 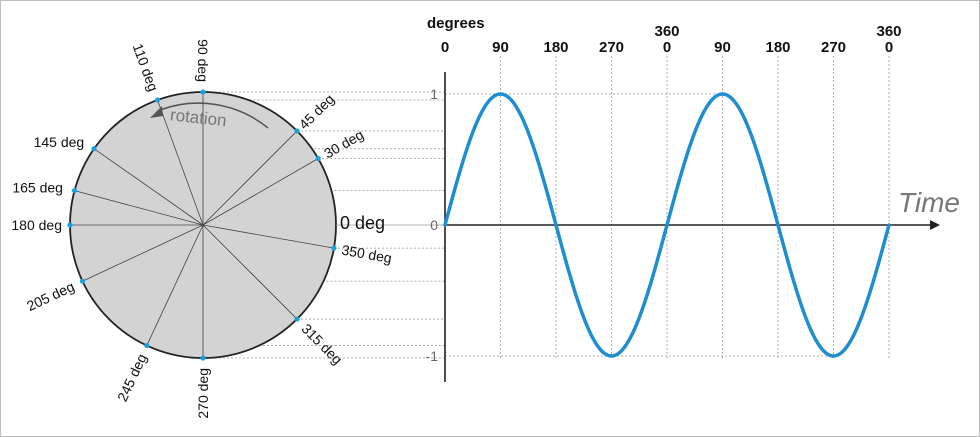 I want to click on tick-lower-0: 0, so click(x=445, y=47).